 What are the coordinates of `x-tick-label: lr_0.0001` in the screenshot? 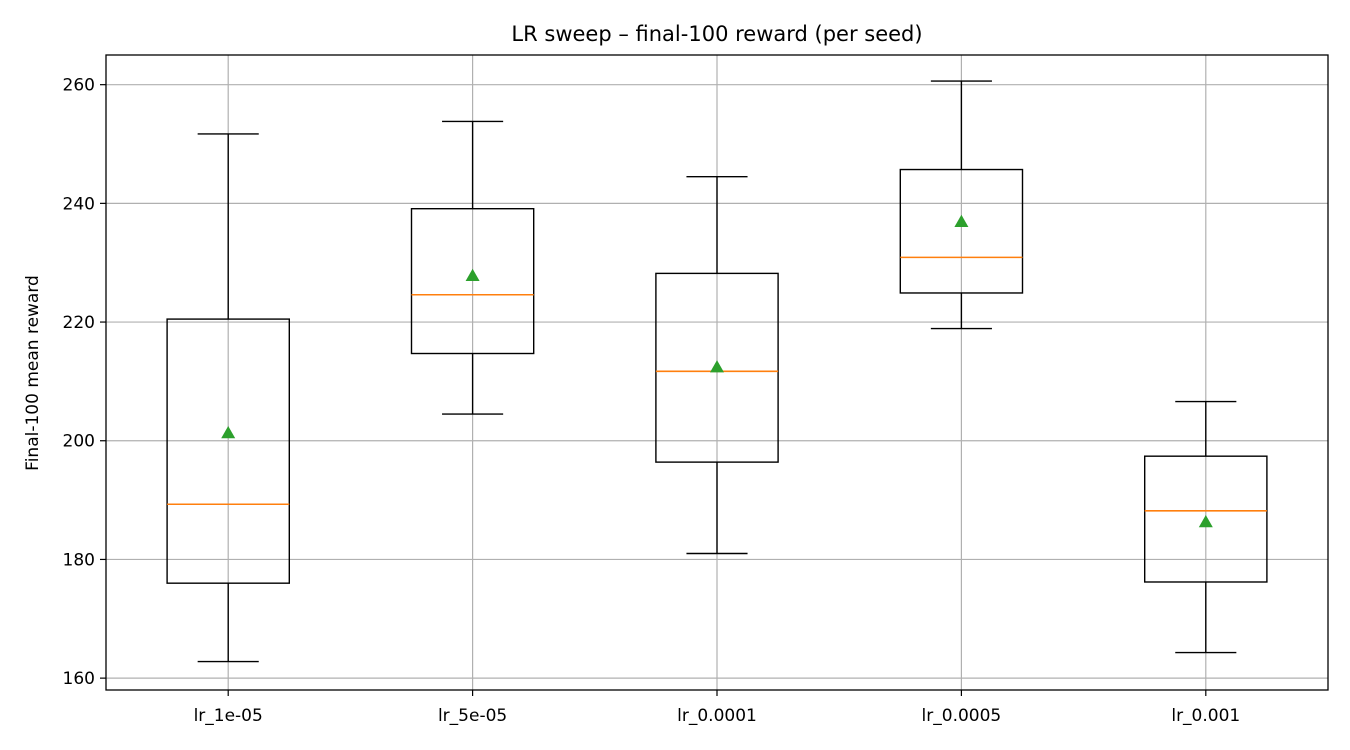 It's located at (717, 716).